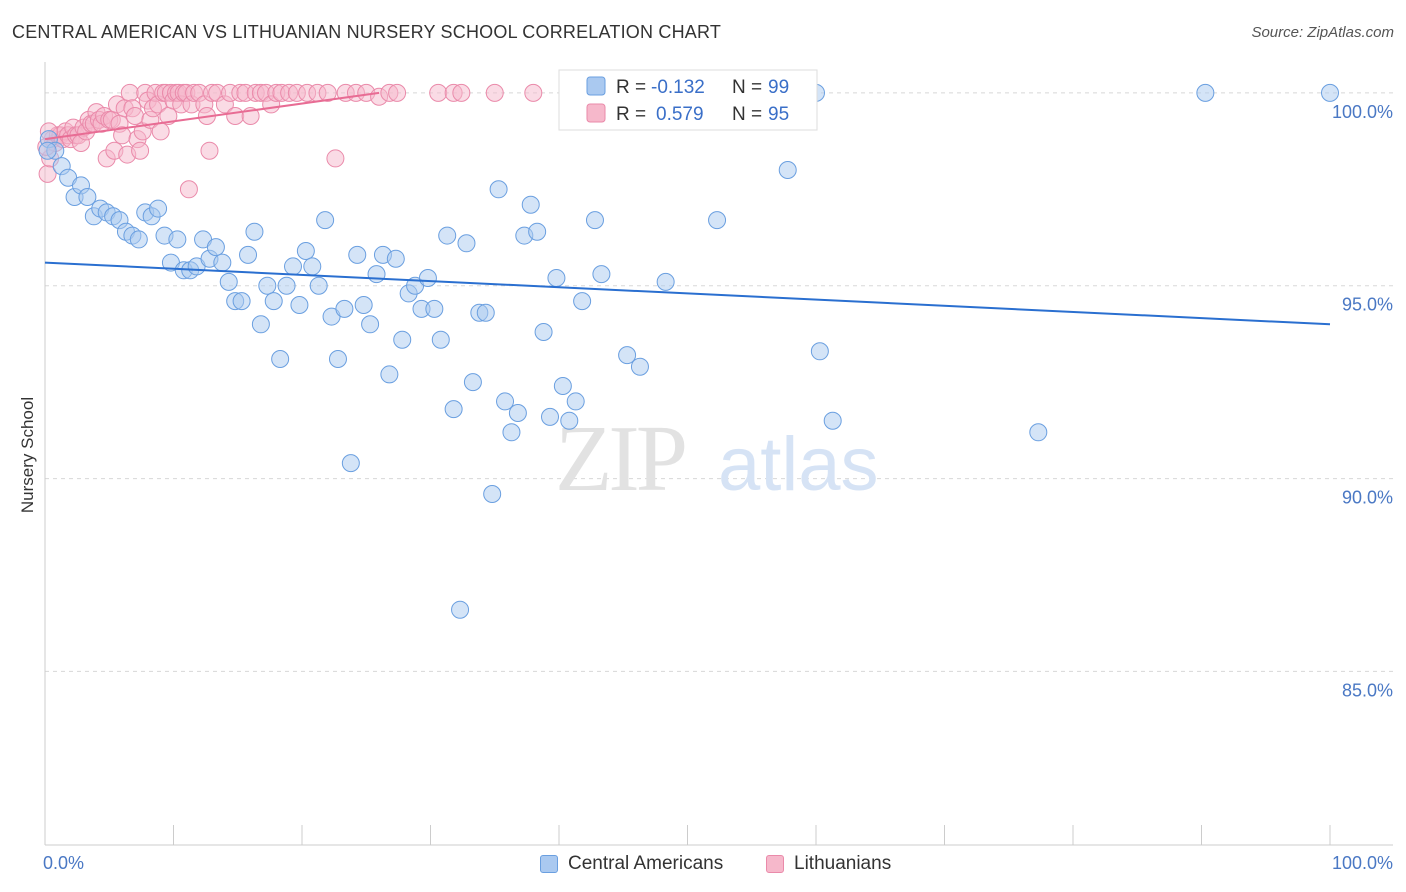 This screenshot has height=892, width=1406. I want to click on lithuanians-points, so click(290, 141).